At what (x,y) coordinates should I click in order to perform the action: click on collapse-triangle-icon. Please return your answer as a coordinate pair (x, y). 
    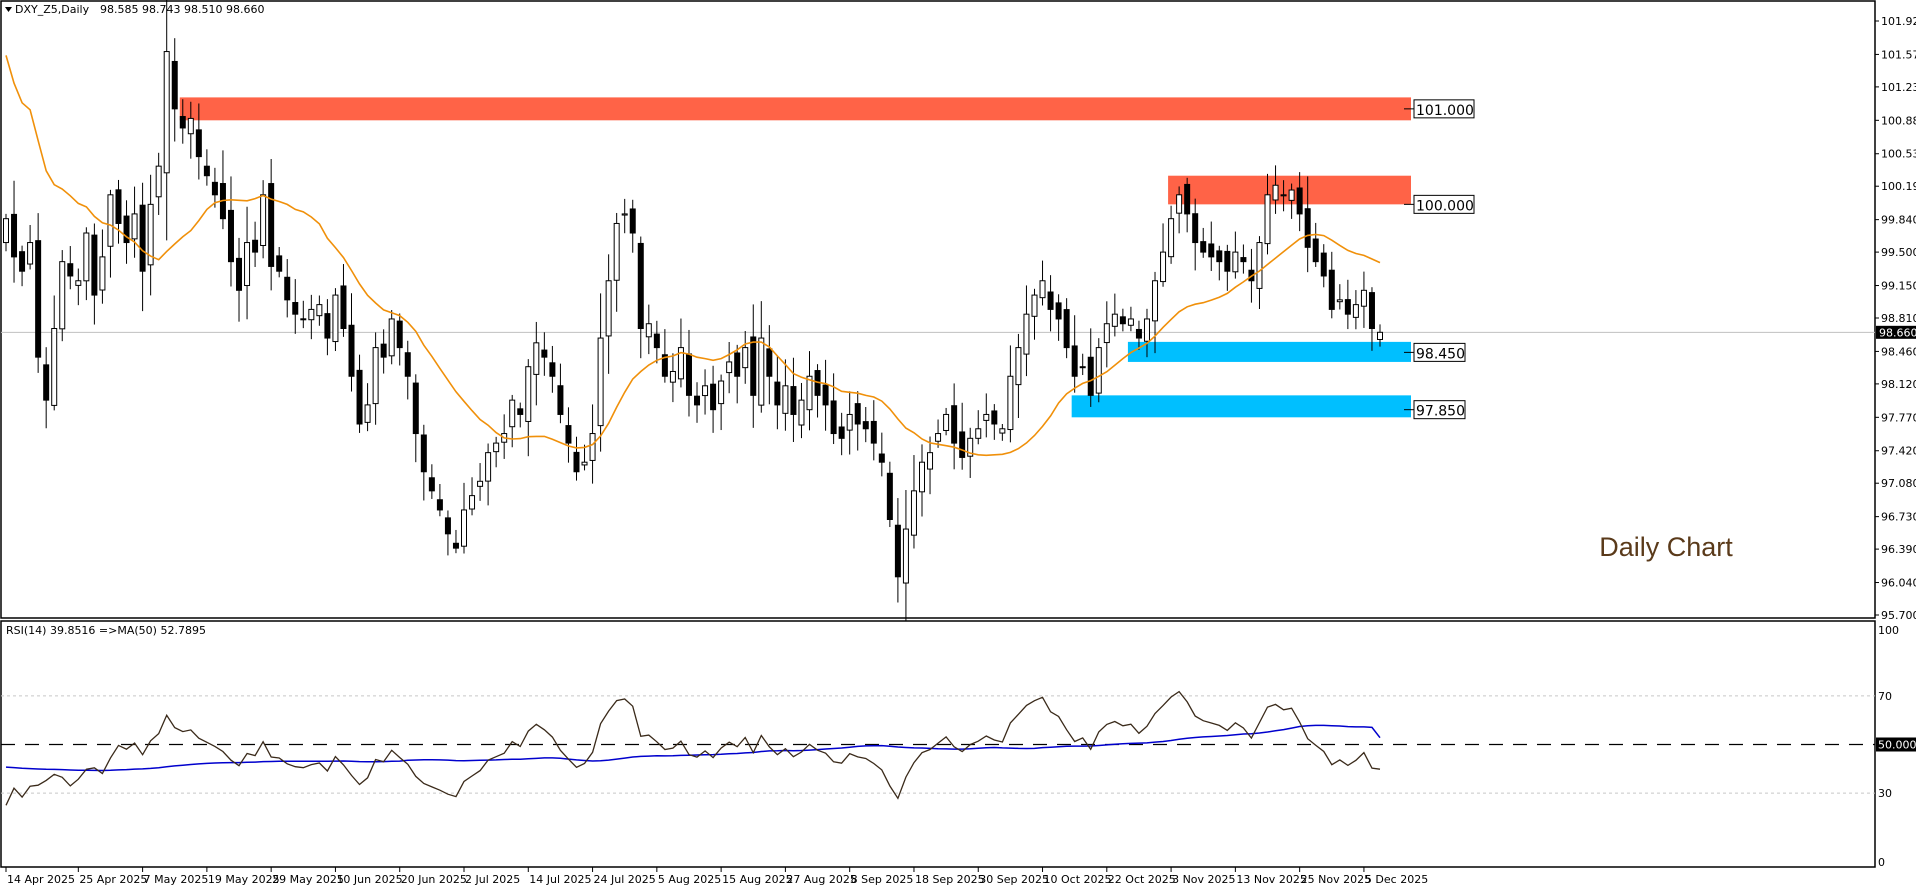
    Looking at the image, I should click on (8, 9).